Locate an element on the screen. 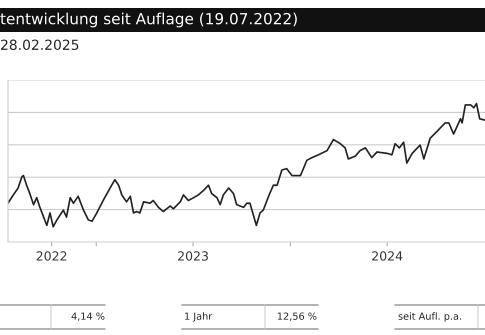  text: 4,14 % is located at coordinates (88, 316).